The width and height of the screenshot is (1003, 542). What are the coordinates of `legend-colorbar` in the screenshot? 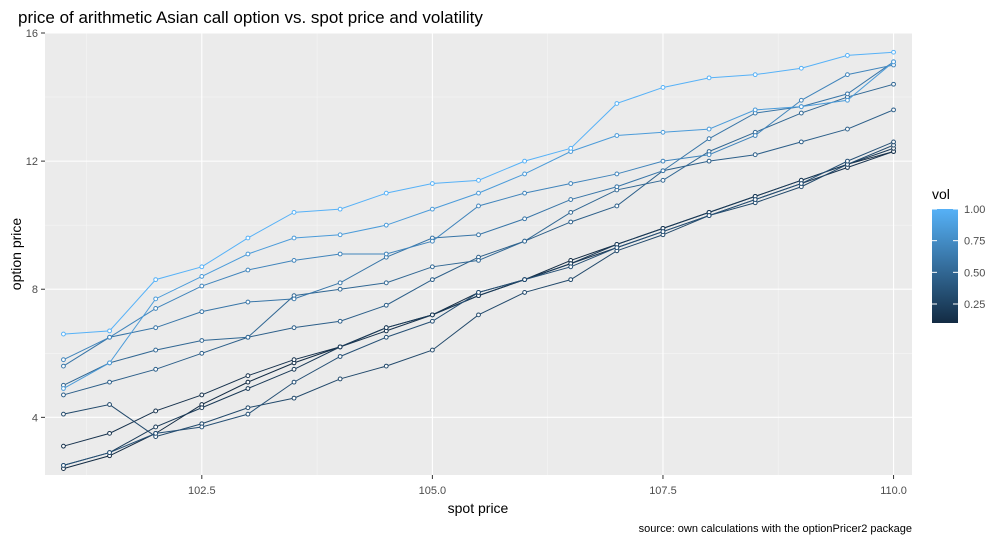 It's located at (945, 266).